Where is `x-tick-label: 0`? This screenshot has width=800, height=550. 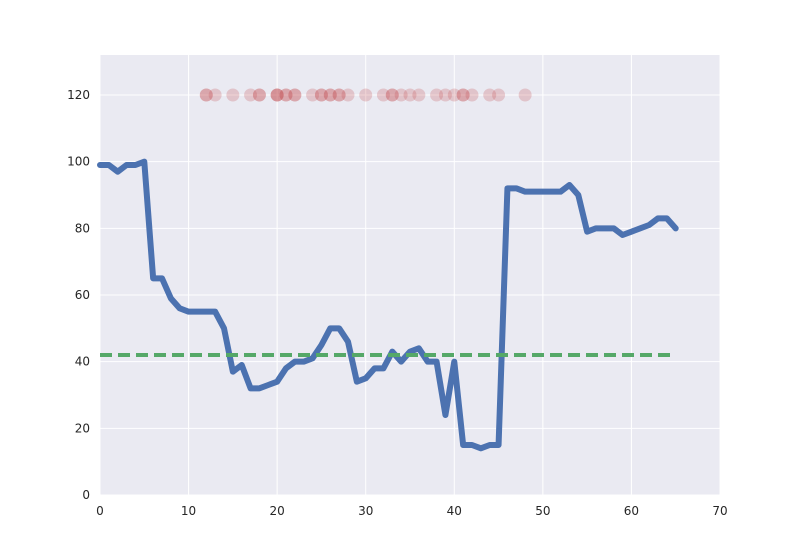 x-tick-label: 0 is located at coordinates (100, 511).